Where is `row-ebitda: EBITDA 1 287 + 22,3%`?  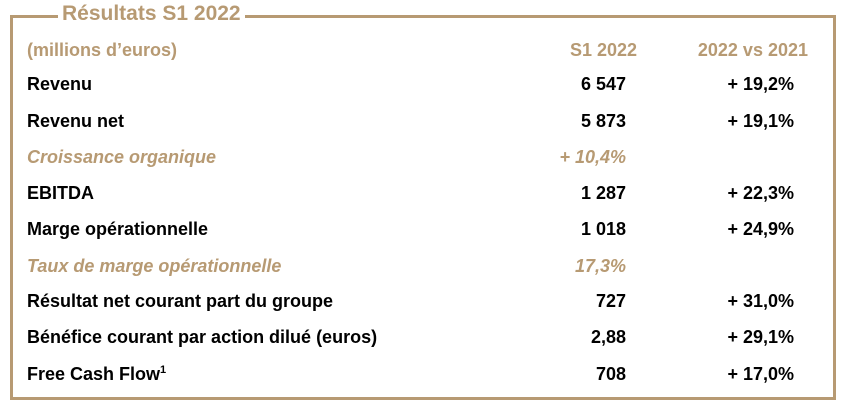
row-ebitda: EBITDA 1 287 + 22,3% is located at coordinates (426, 193).